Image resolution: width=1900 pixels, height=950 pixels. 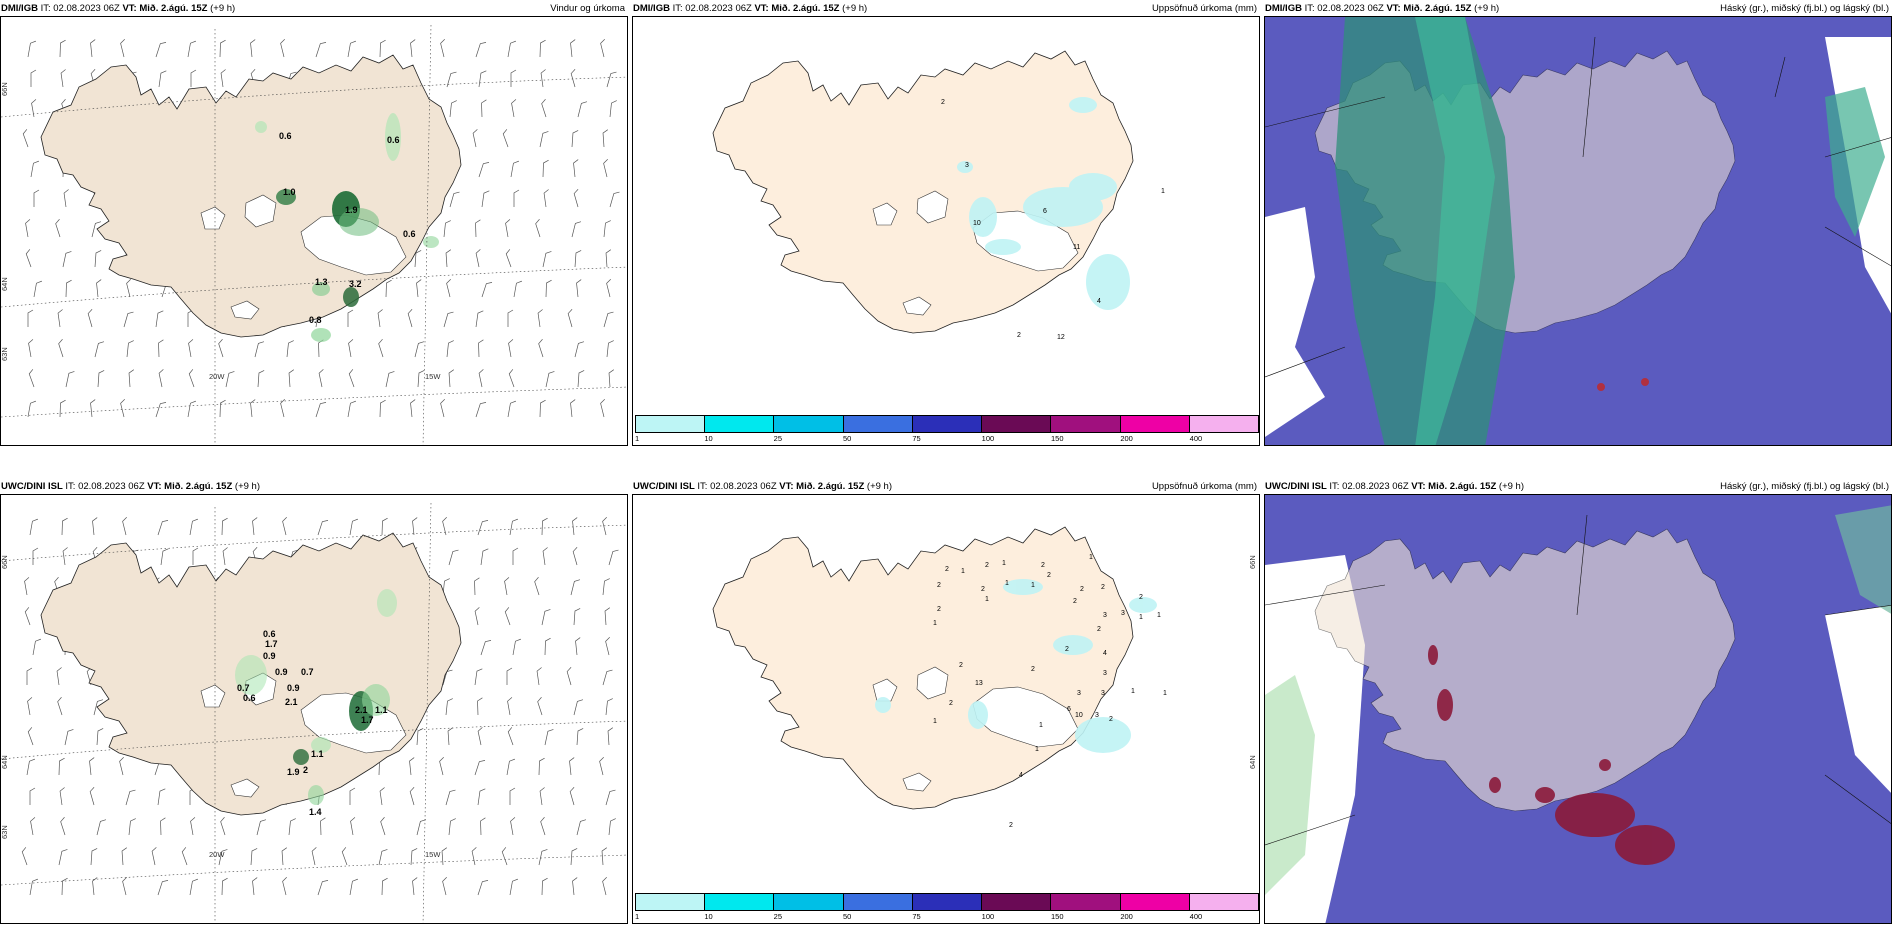 What do you see at coordinates (1069, 709) in the screenshot?
I see `precip-value: 6` at bounding box center [1069, 709].